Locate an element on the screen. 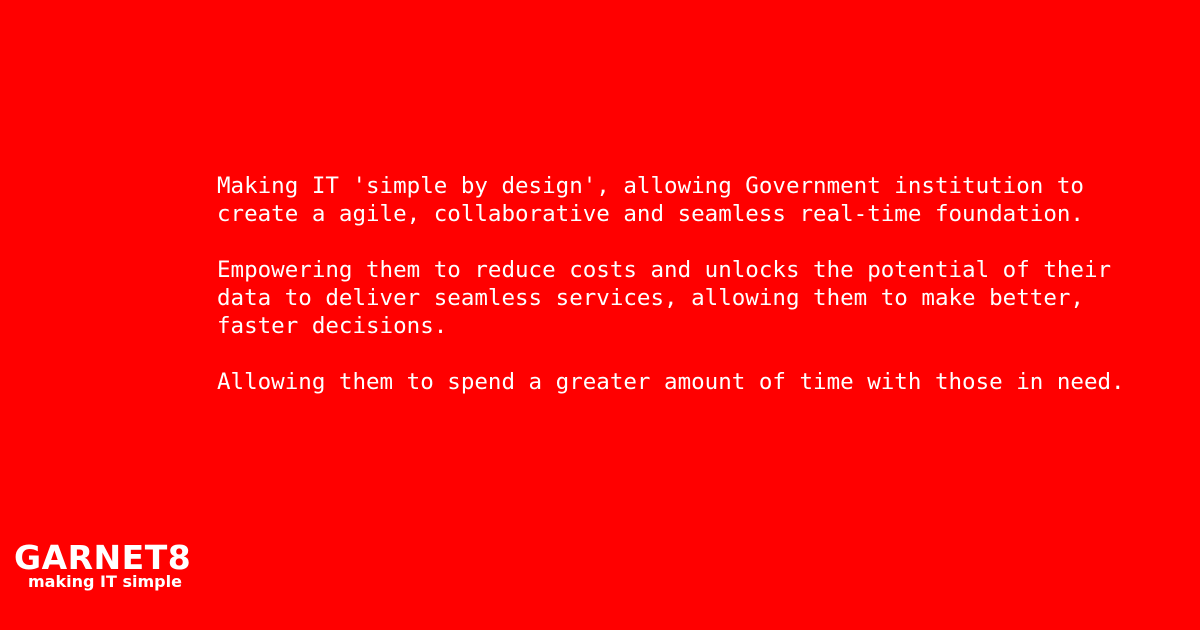 The width and height of the screenshot is (1200, 630). logo-wordmark: GARNET8 is located at coordinates (103, 557).